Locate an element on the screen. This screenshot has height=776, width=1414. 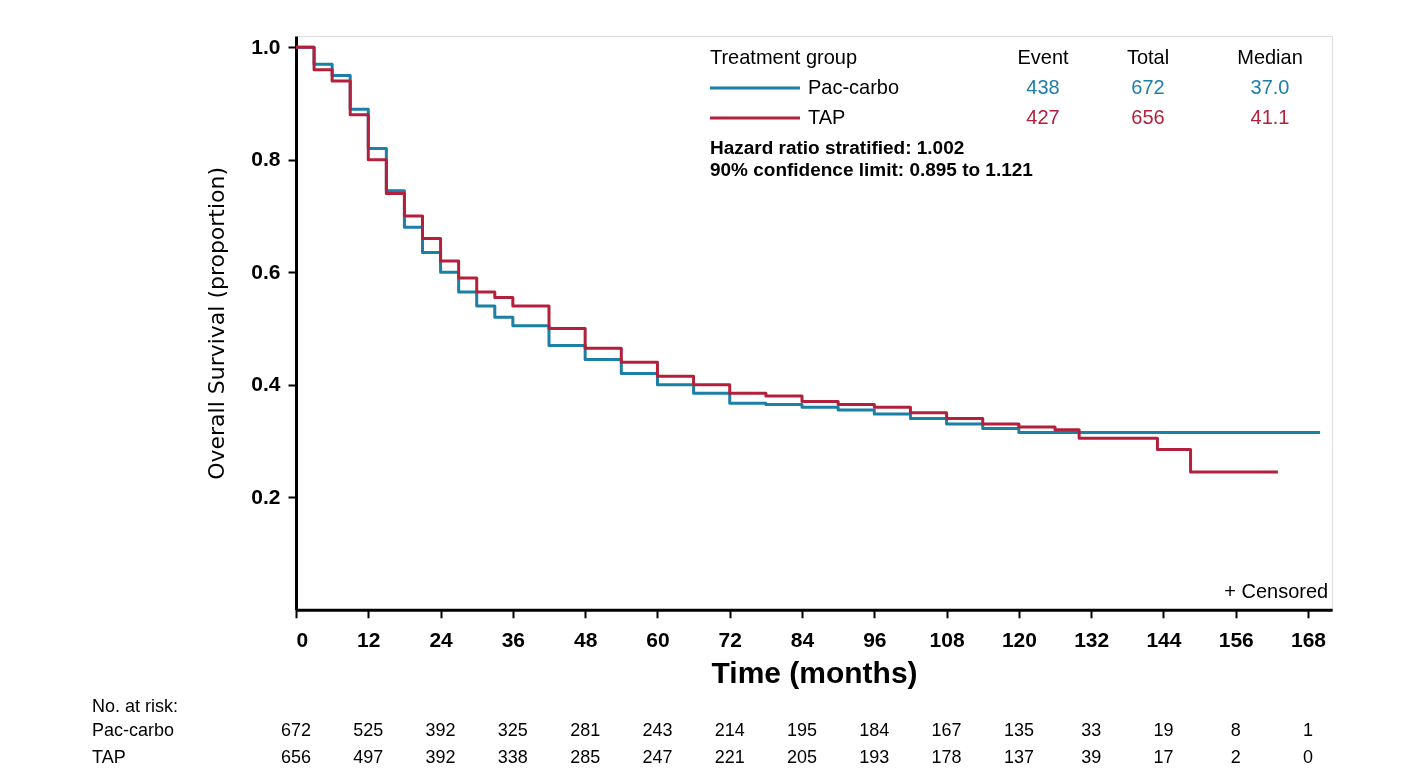
annotation: 656 is located at coordinates (1148, 117).